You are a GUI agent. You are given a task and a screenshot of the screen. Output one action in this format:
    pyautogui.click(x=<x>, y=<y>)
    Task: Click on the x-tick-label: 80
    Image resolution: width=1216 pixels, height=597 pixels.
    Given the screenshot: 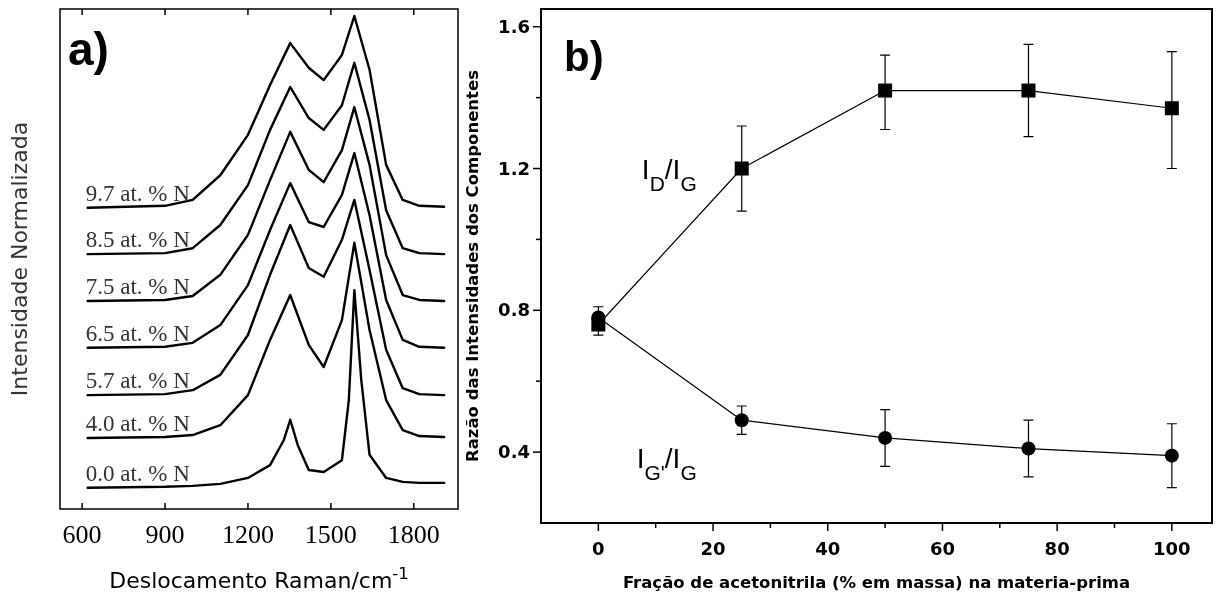 What is the action you would take?
    pyautogui.click(x=1057, y=548)
    